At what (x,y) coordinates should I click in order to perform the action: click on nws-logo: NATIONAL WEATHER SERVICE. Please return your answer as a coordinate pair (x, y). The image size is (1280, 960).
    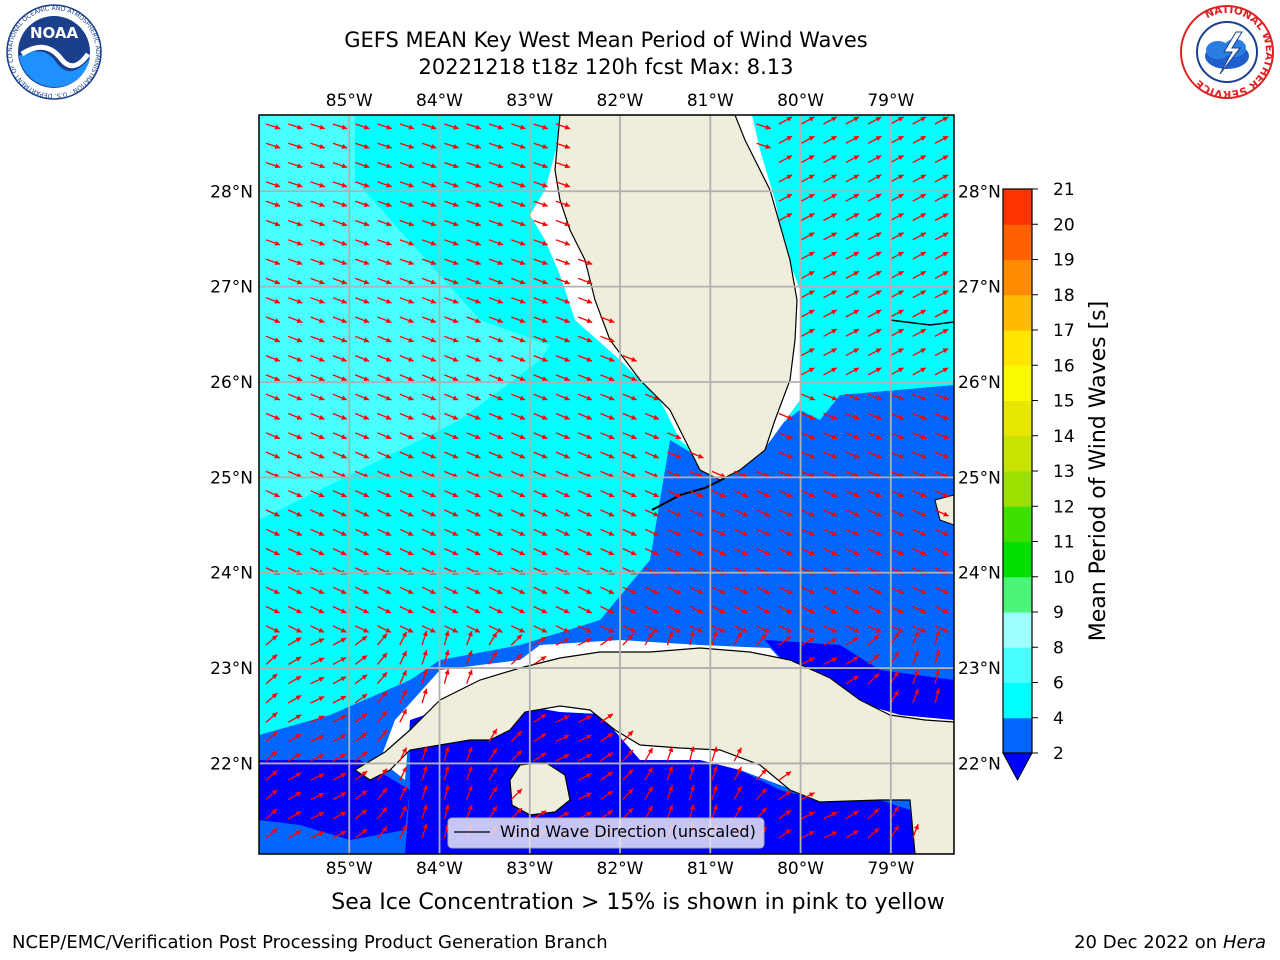
    Looking at the image, I should click on (1227, 52).